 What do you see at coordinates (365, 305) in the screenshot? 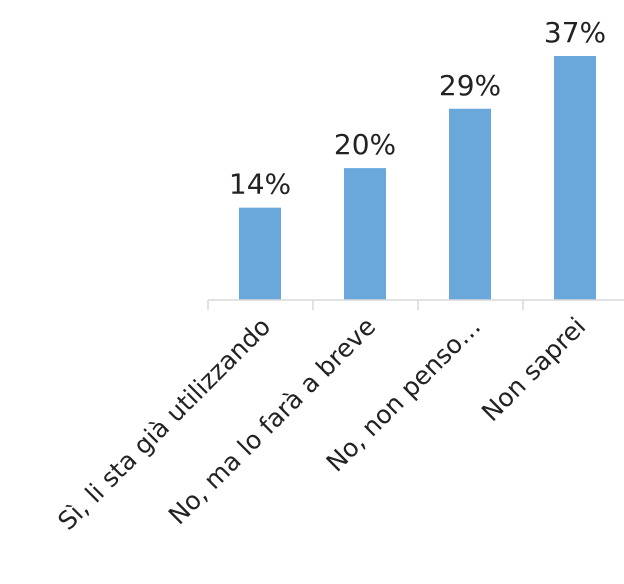
I see `x-axis-ticks` at bounding box center [365, 305].